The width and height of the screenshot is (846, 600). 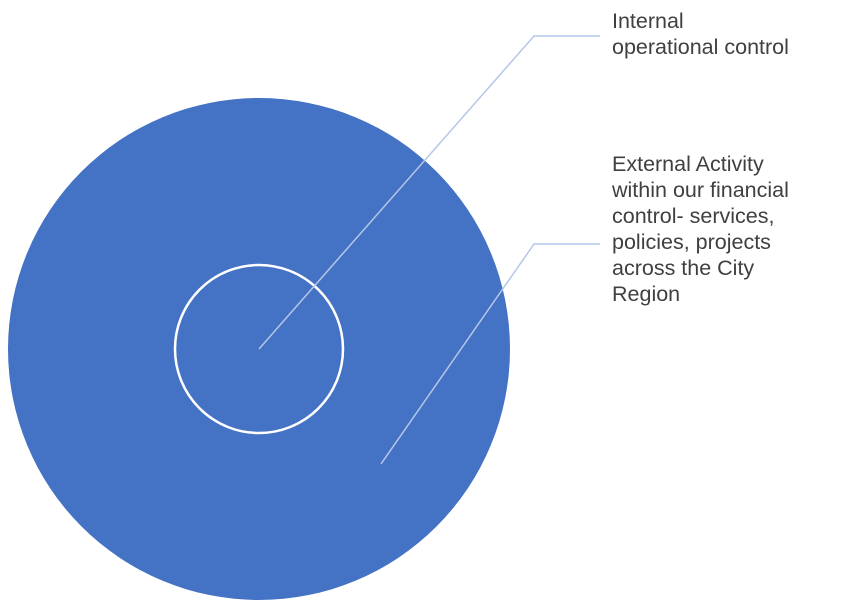 What do you see at coordinates (700, 34) in the screenshot?
I see `inner-circle-label: Internal operational control` at bounding box center [700, 34].